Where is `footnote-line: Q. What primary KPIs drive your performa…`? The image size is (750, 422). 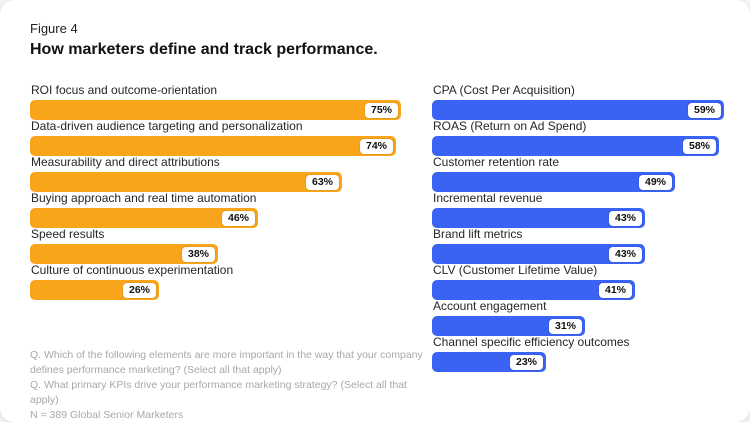
footnote-line: Q. What primary KPIs drive your performa… is located at coordinates (218, 392).